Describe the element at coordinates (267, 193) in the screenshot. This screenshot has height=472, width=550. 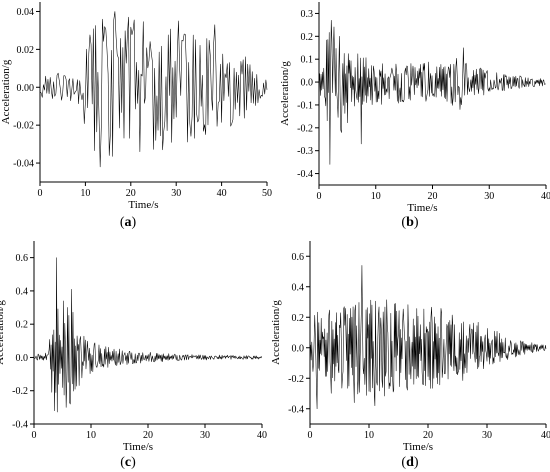
I see `x-tick-label: 50` at that location.